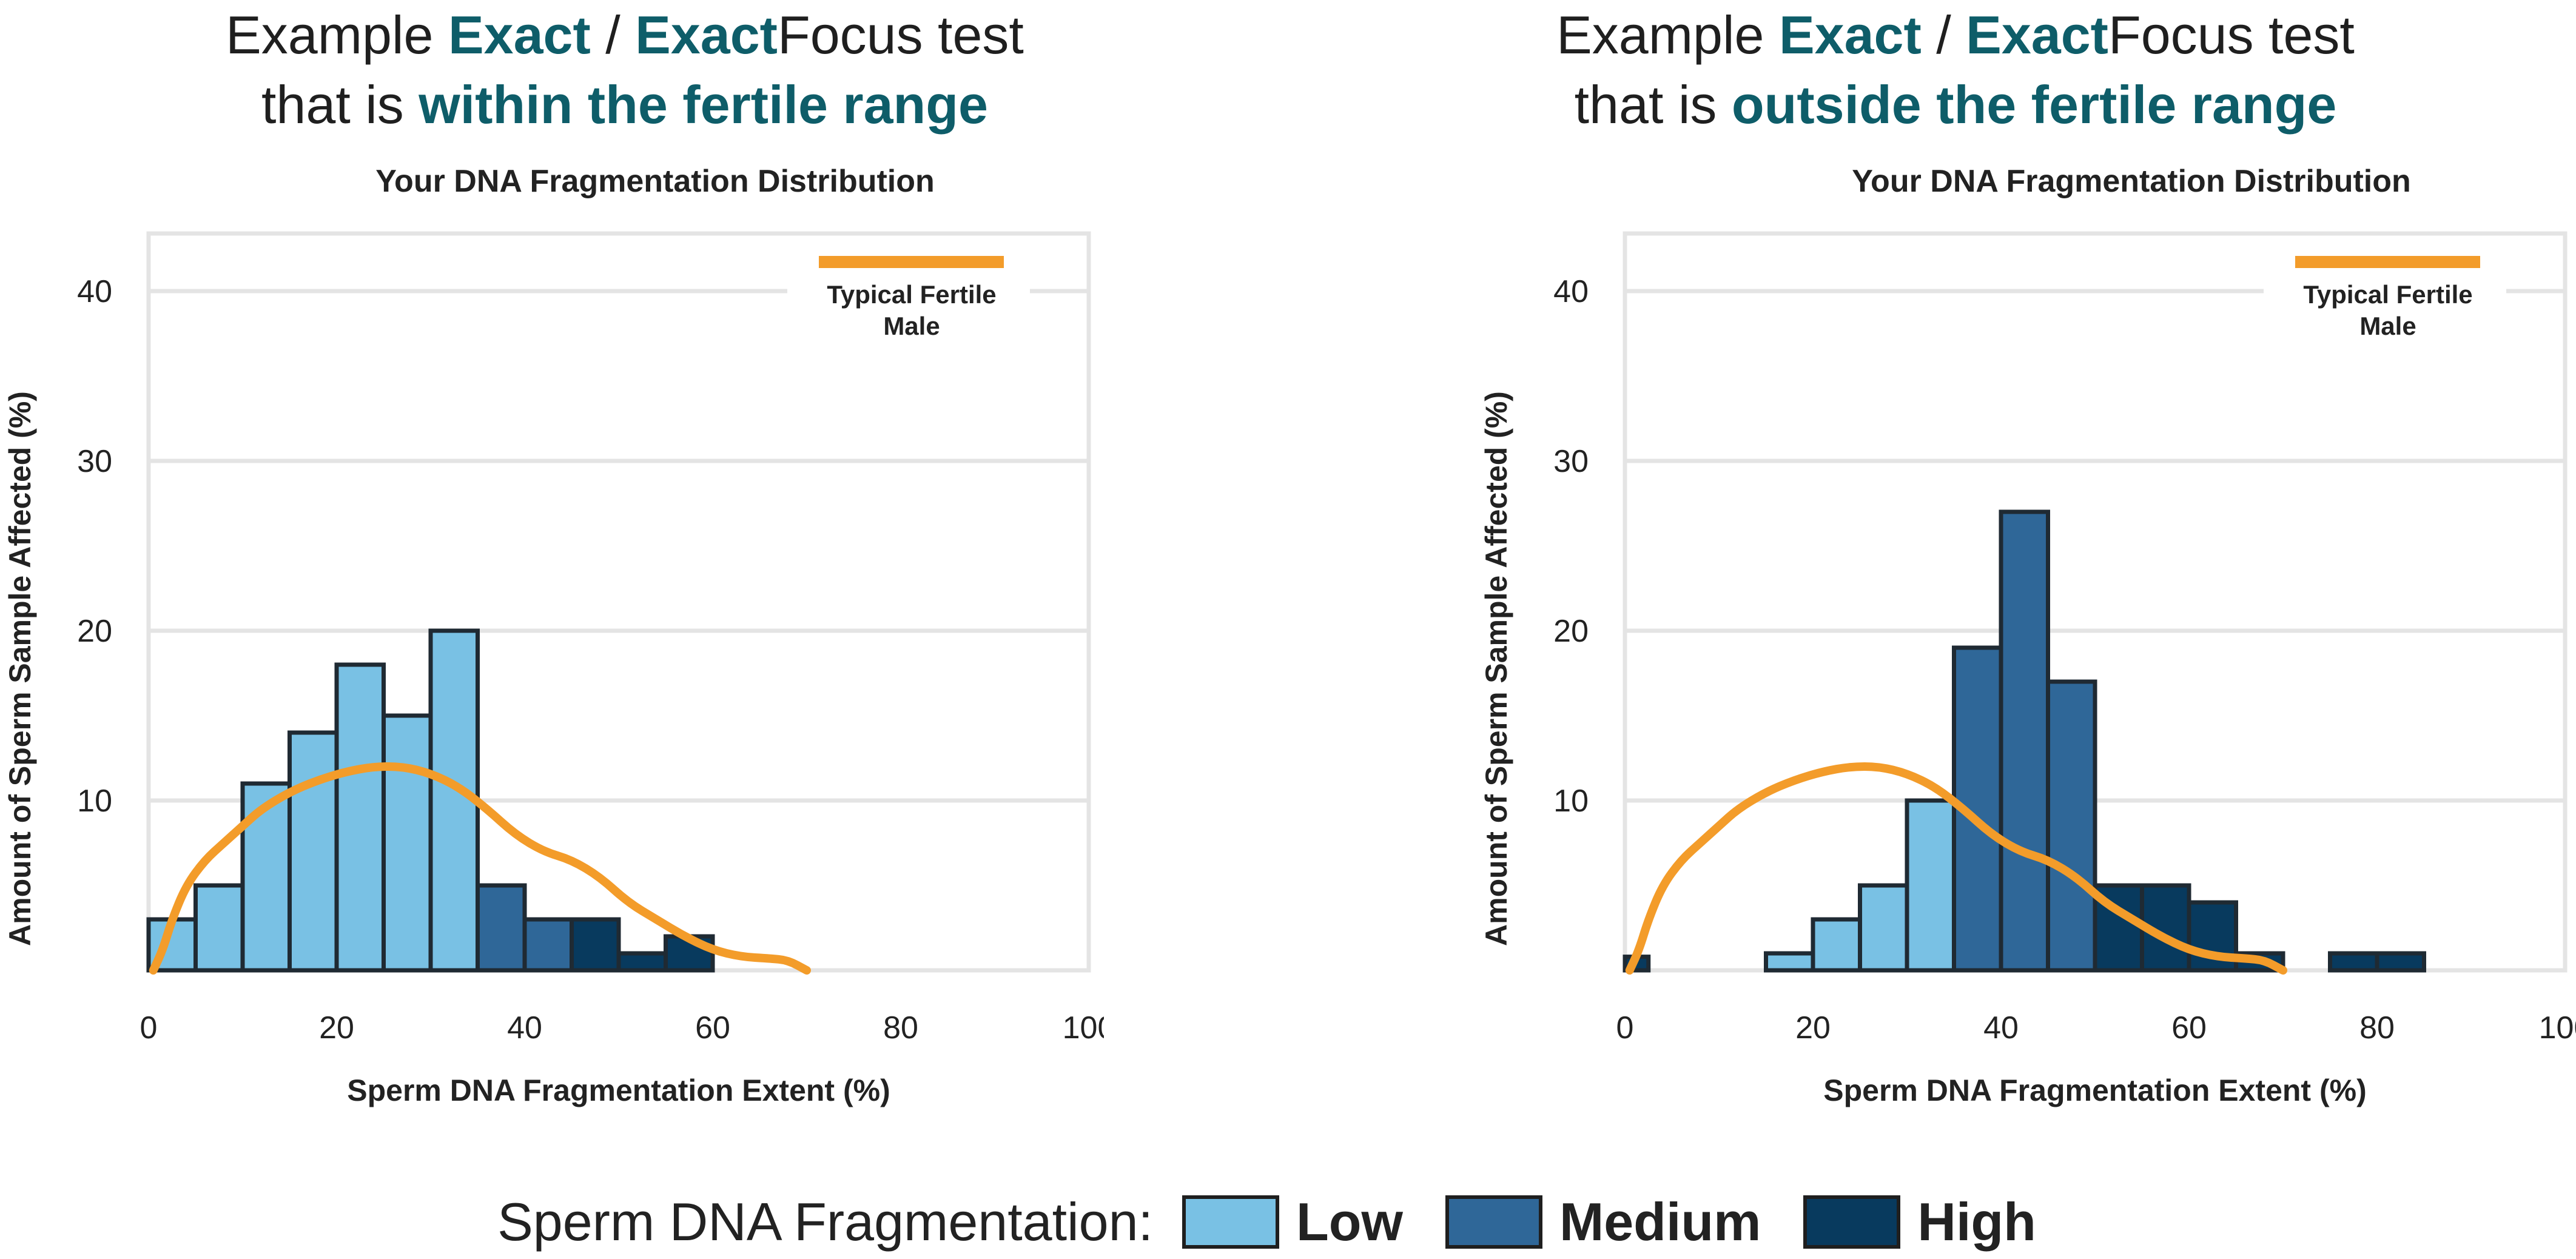  What do you see at coordinates (337, 35) in the screenshot?
I see `left-title-prefix: Example` at bounding box center [337, 35].